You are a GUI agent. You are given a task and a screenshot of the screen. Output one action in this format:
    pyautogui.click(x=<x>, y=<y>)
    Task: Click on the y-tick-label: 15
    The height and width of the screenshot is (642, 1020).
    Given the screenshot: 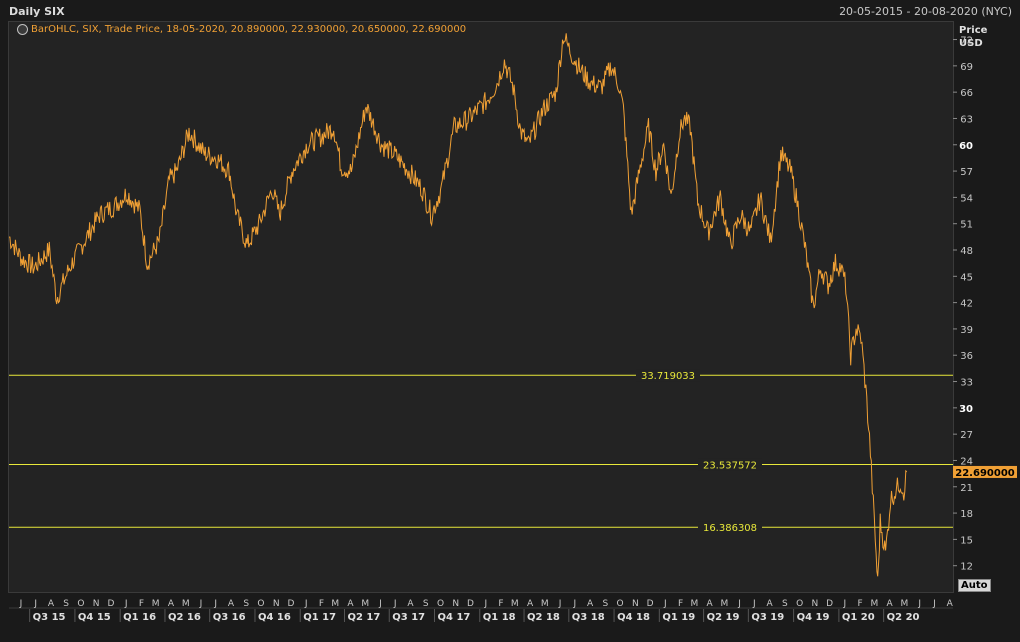 What is the action you would take?
    pyautogui.click(x=966, y=540)
    